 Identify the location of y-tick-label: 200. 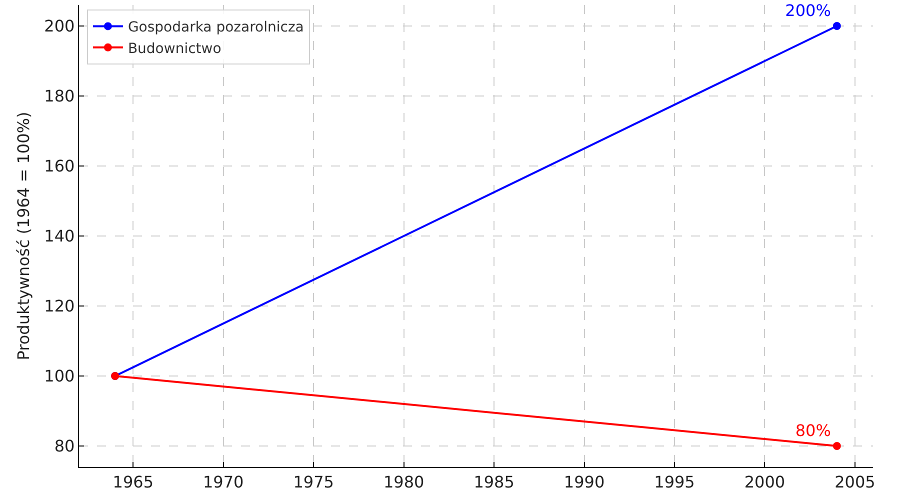
(59, 26).